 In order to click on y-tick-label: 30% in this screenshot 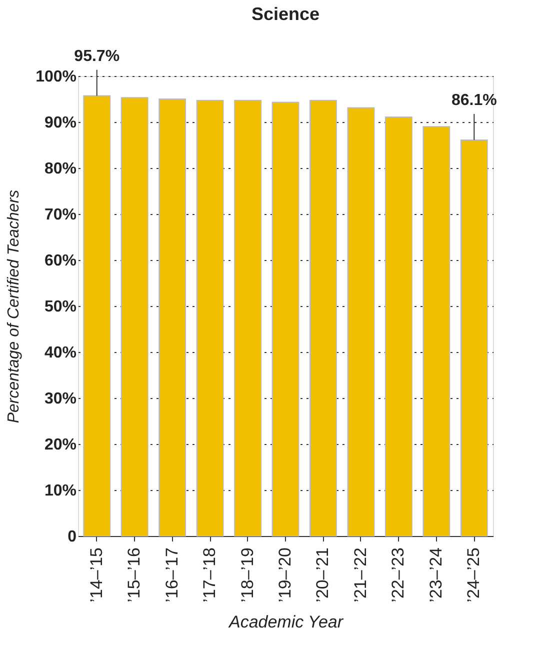, I will do `click(60, 399)`.